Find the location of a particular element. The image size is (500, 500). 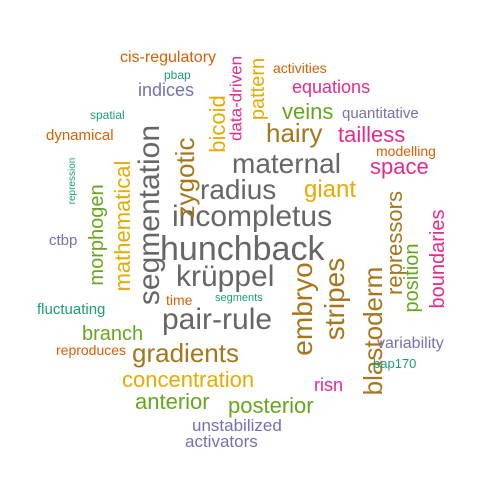

word-mathematical: mathematical is located at coordinates (122, 226).